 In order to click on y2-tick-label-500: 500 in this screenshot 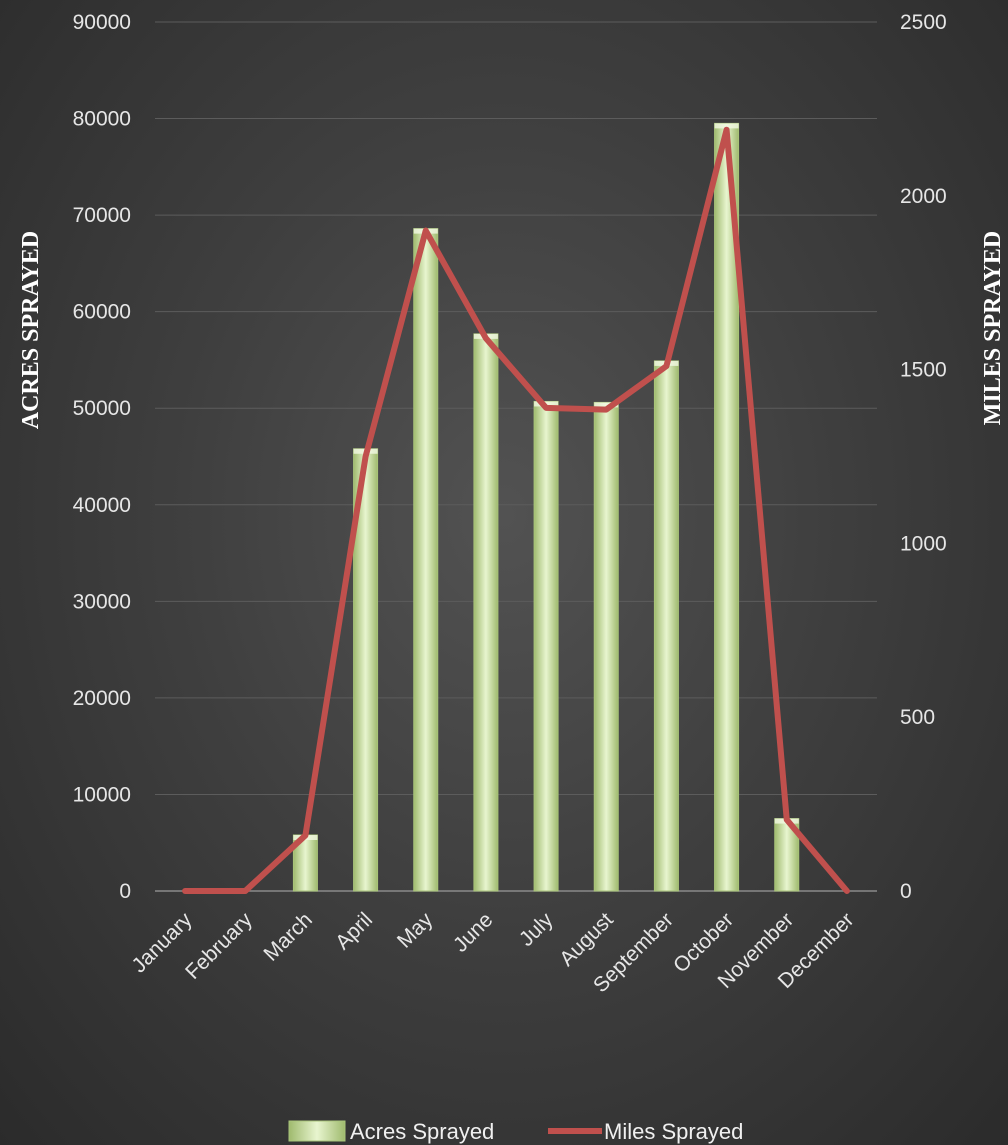, I will do `click(917, 717)`.